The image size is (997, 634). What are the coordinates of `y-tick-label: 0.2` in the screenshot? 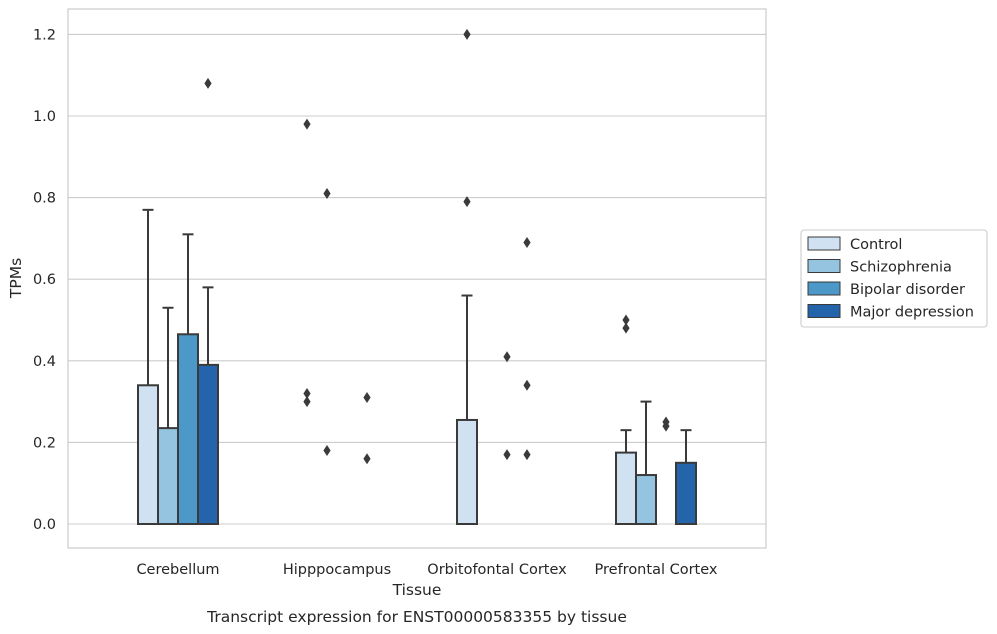 It's located at (44, 443).